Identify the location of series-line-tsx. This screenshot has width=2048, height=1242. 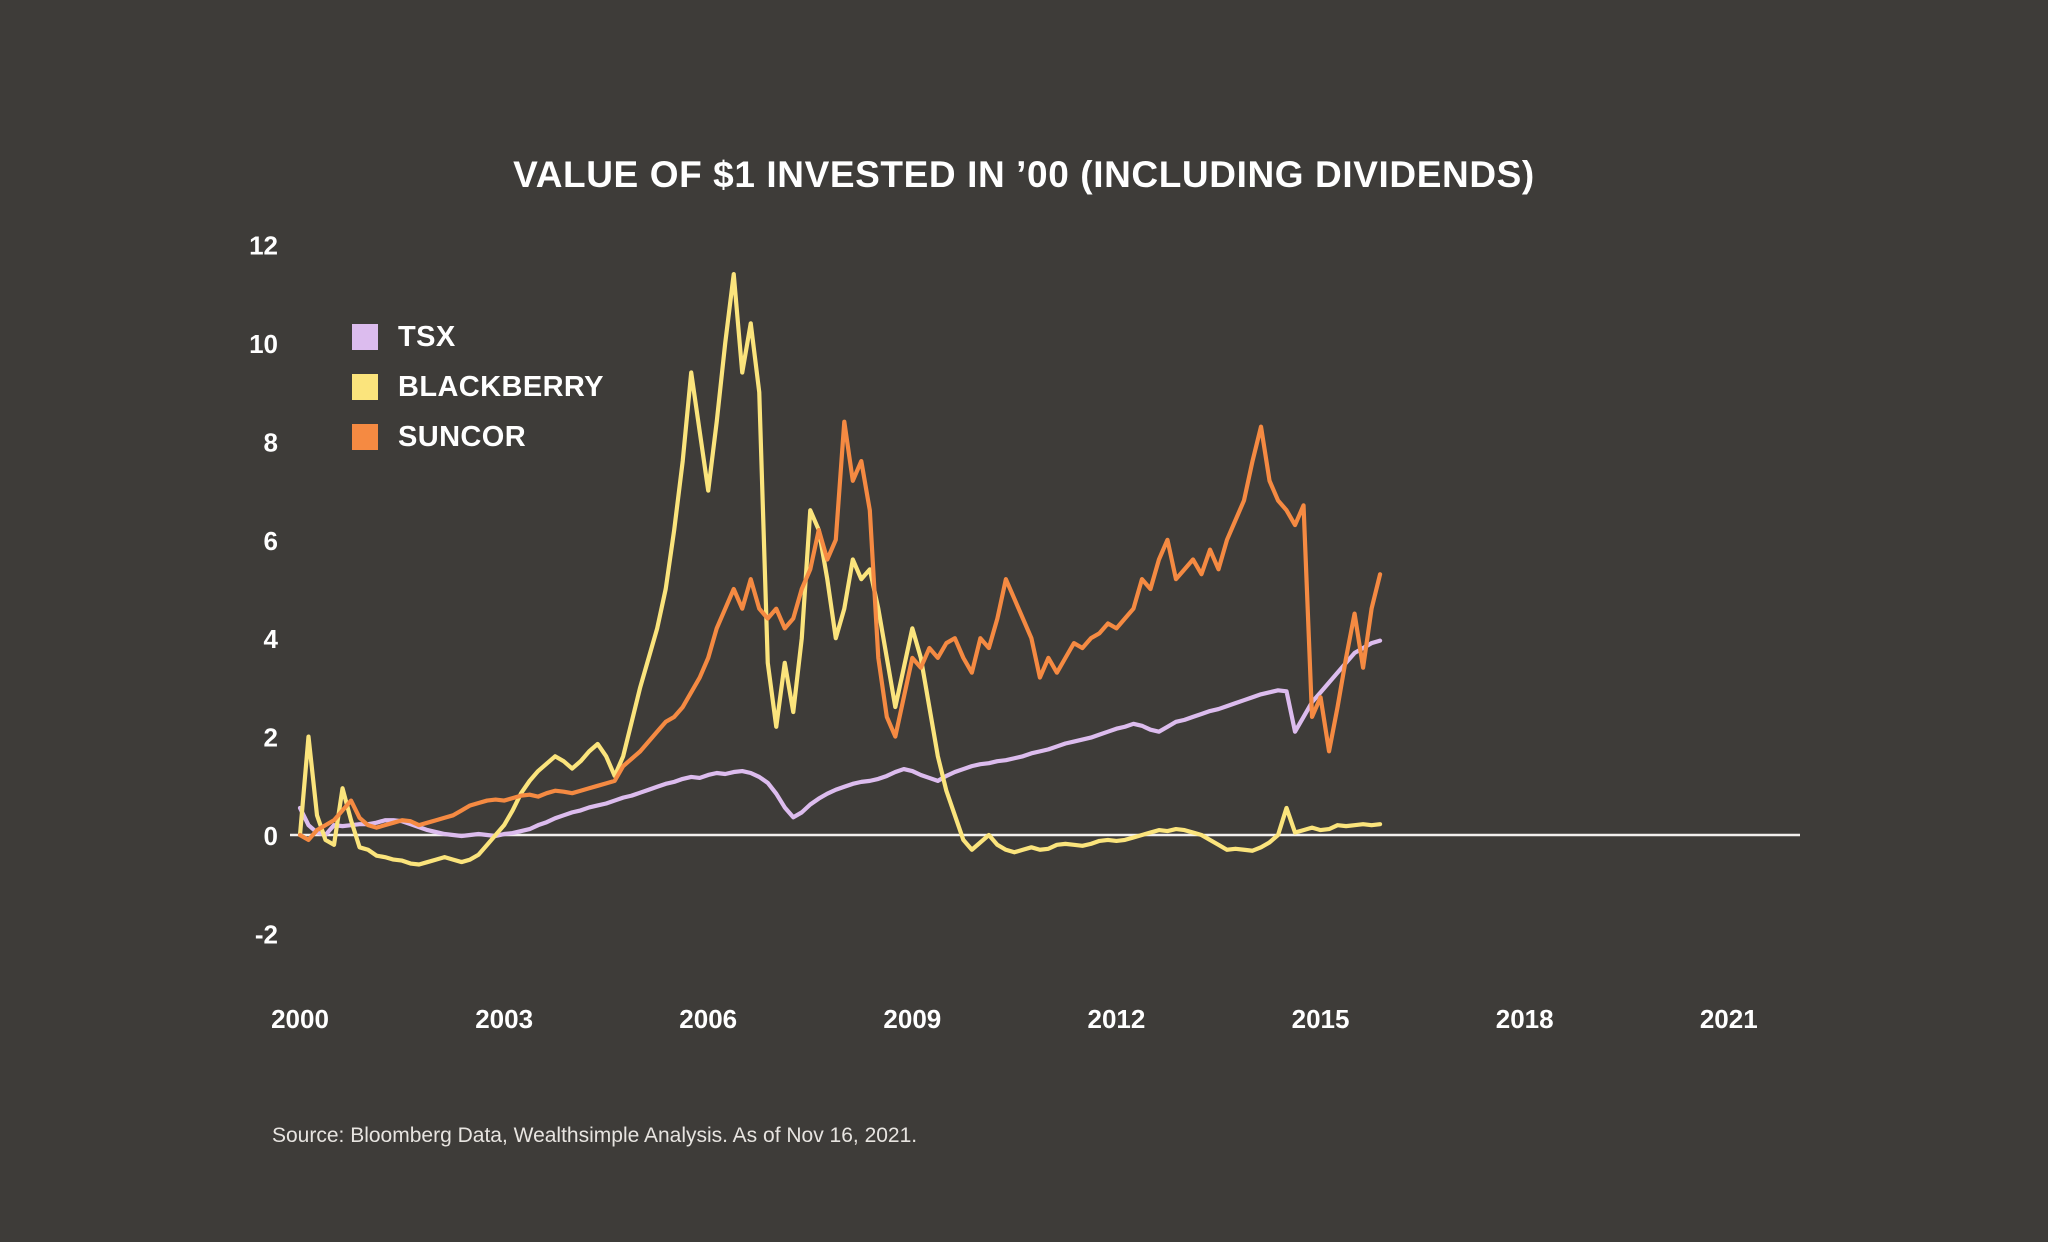
(840, 738).